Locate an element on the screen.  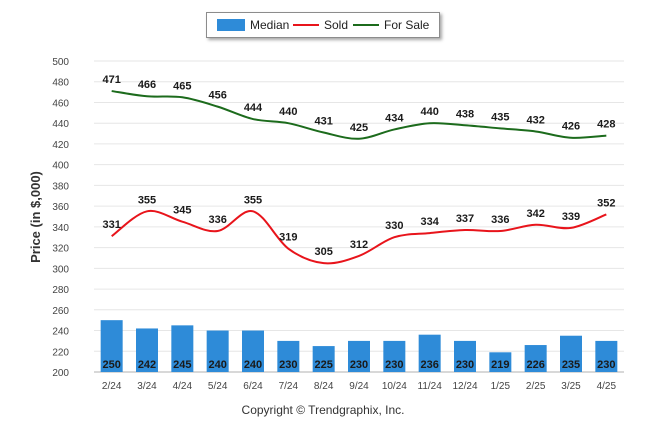
x-tick-label: 4/25 is located at coordinates (607, 386).